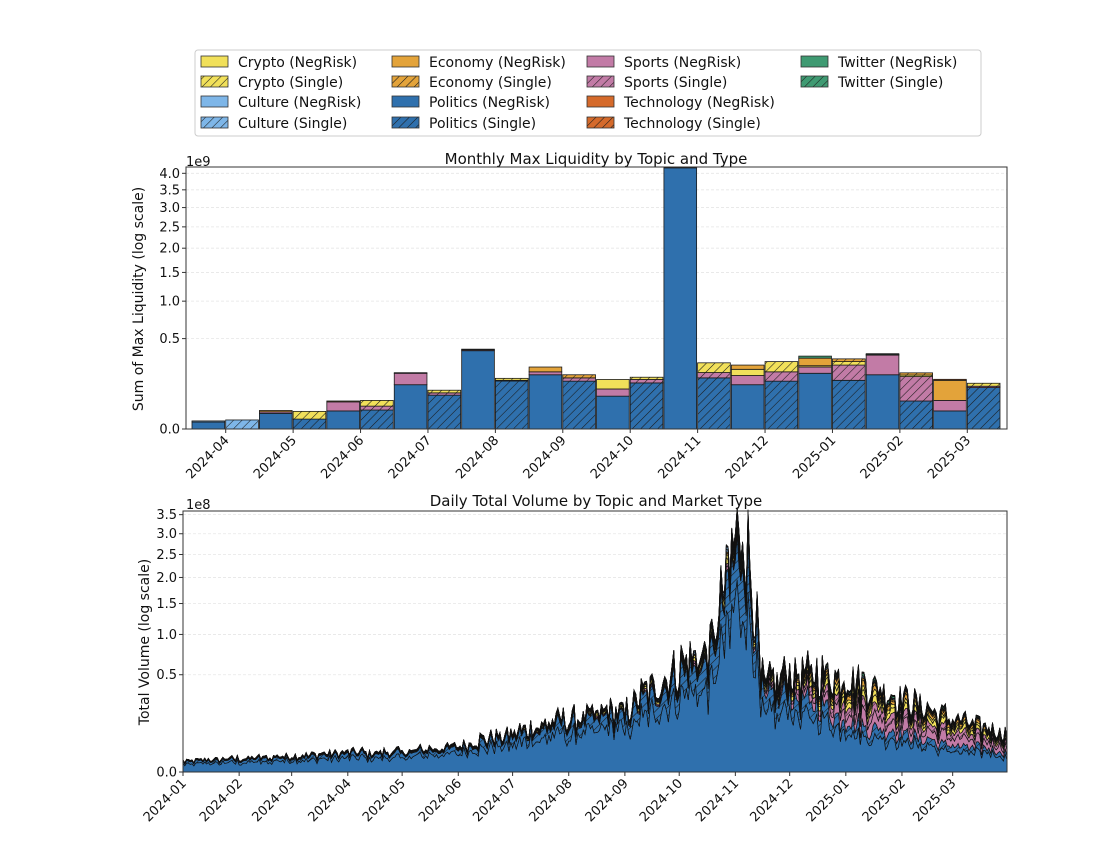 The image size is (1114, 848). Describe the element at coordinates (198, 162) in the screenshot. I see `y-multiplier: 1e9` at that location.